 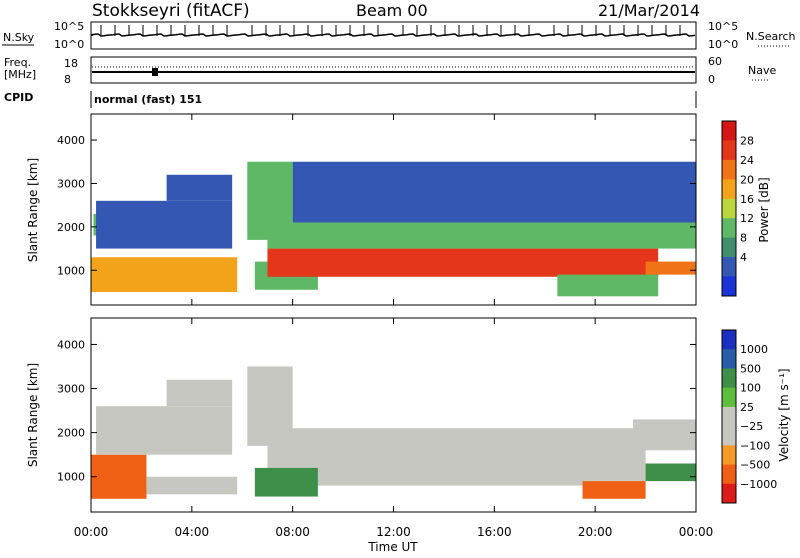 I want to click on beam-label: Beam 00, so click(x=392, y=10).